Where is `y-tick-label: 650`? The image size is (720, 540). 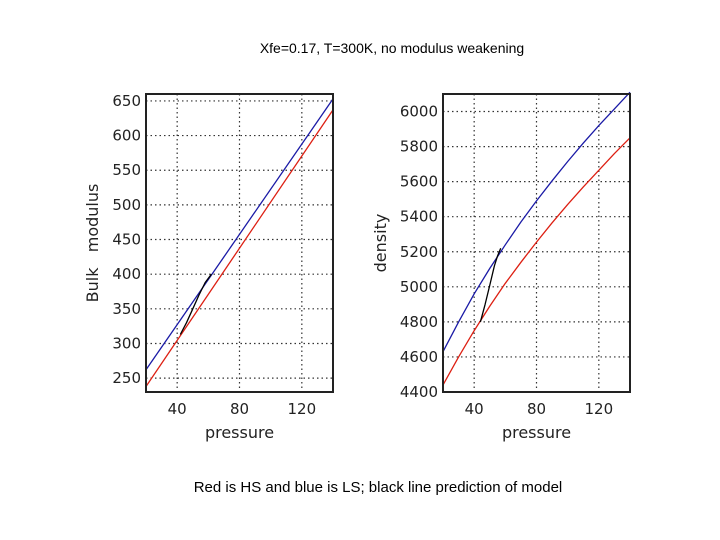 y-tick-label: 650 is located at coordinates (126, 101).